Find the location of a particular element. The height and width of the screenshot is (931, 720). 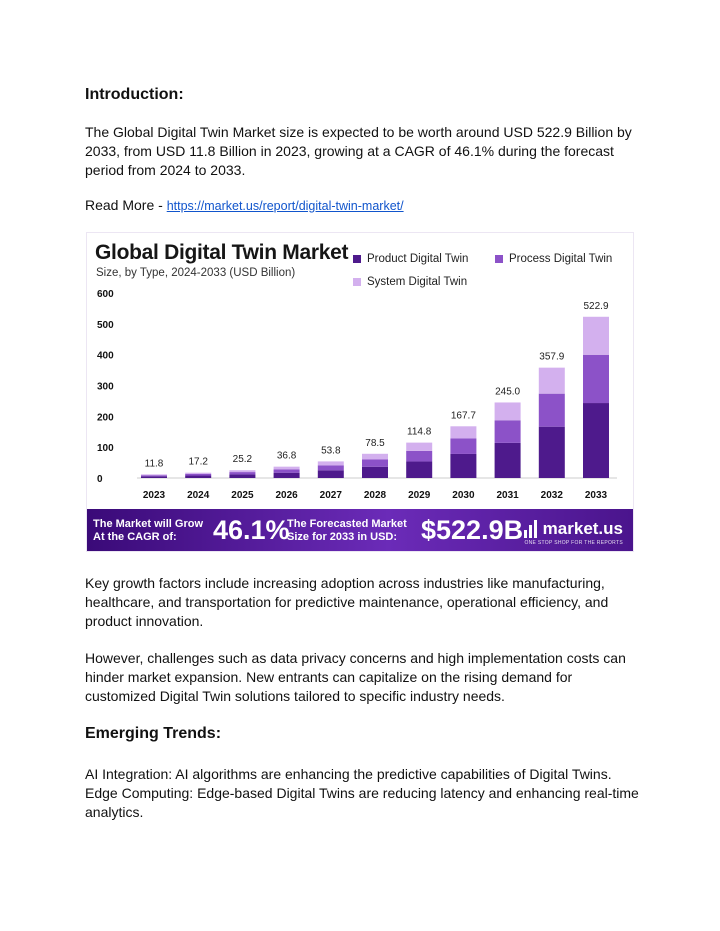

bar-value-label: 167.7 is located at coordinates (463, 415).